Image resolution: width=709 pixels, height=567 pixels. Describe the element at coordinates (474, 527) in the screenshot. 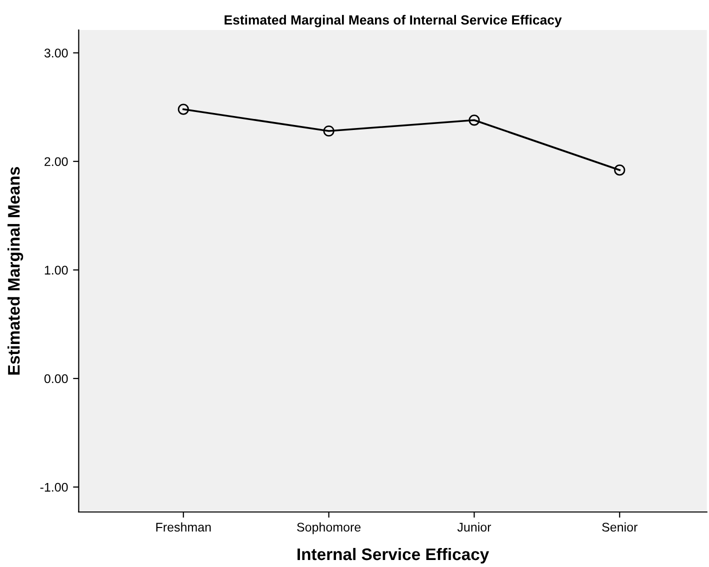

I see `x-tick-label: Junior` at that location.